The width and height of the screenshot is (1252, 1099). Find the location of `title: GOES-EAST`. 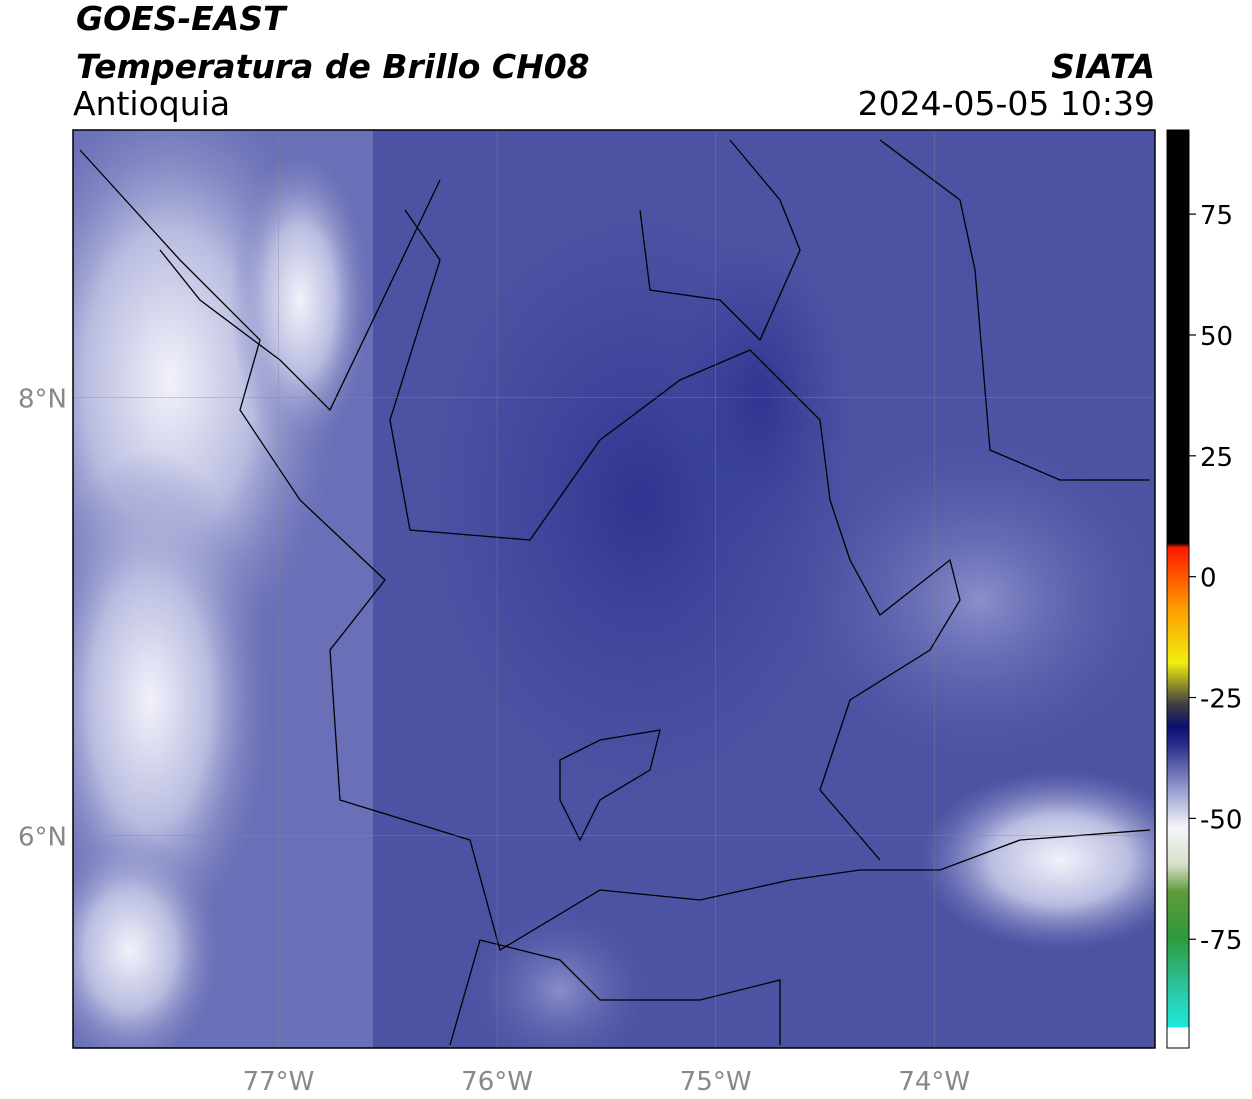

title: GOES-EAST is located at coordinates (182, 19).